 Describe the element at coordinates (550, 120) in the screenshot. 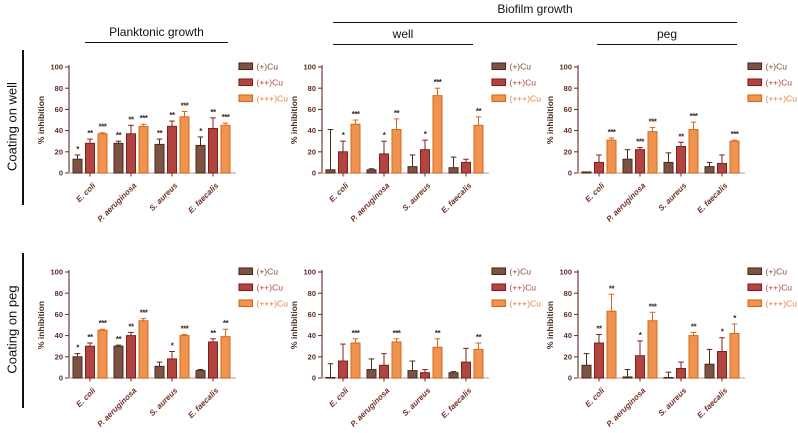

I see `y-axis-label: % inhibition` at that location.